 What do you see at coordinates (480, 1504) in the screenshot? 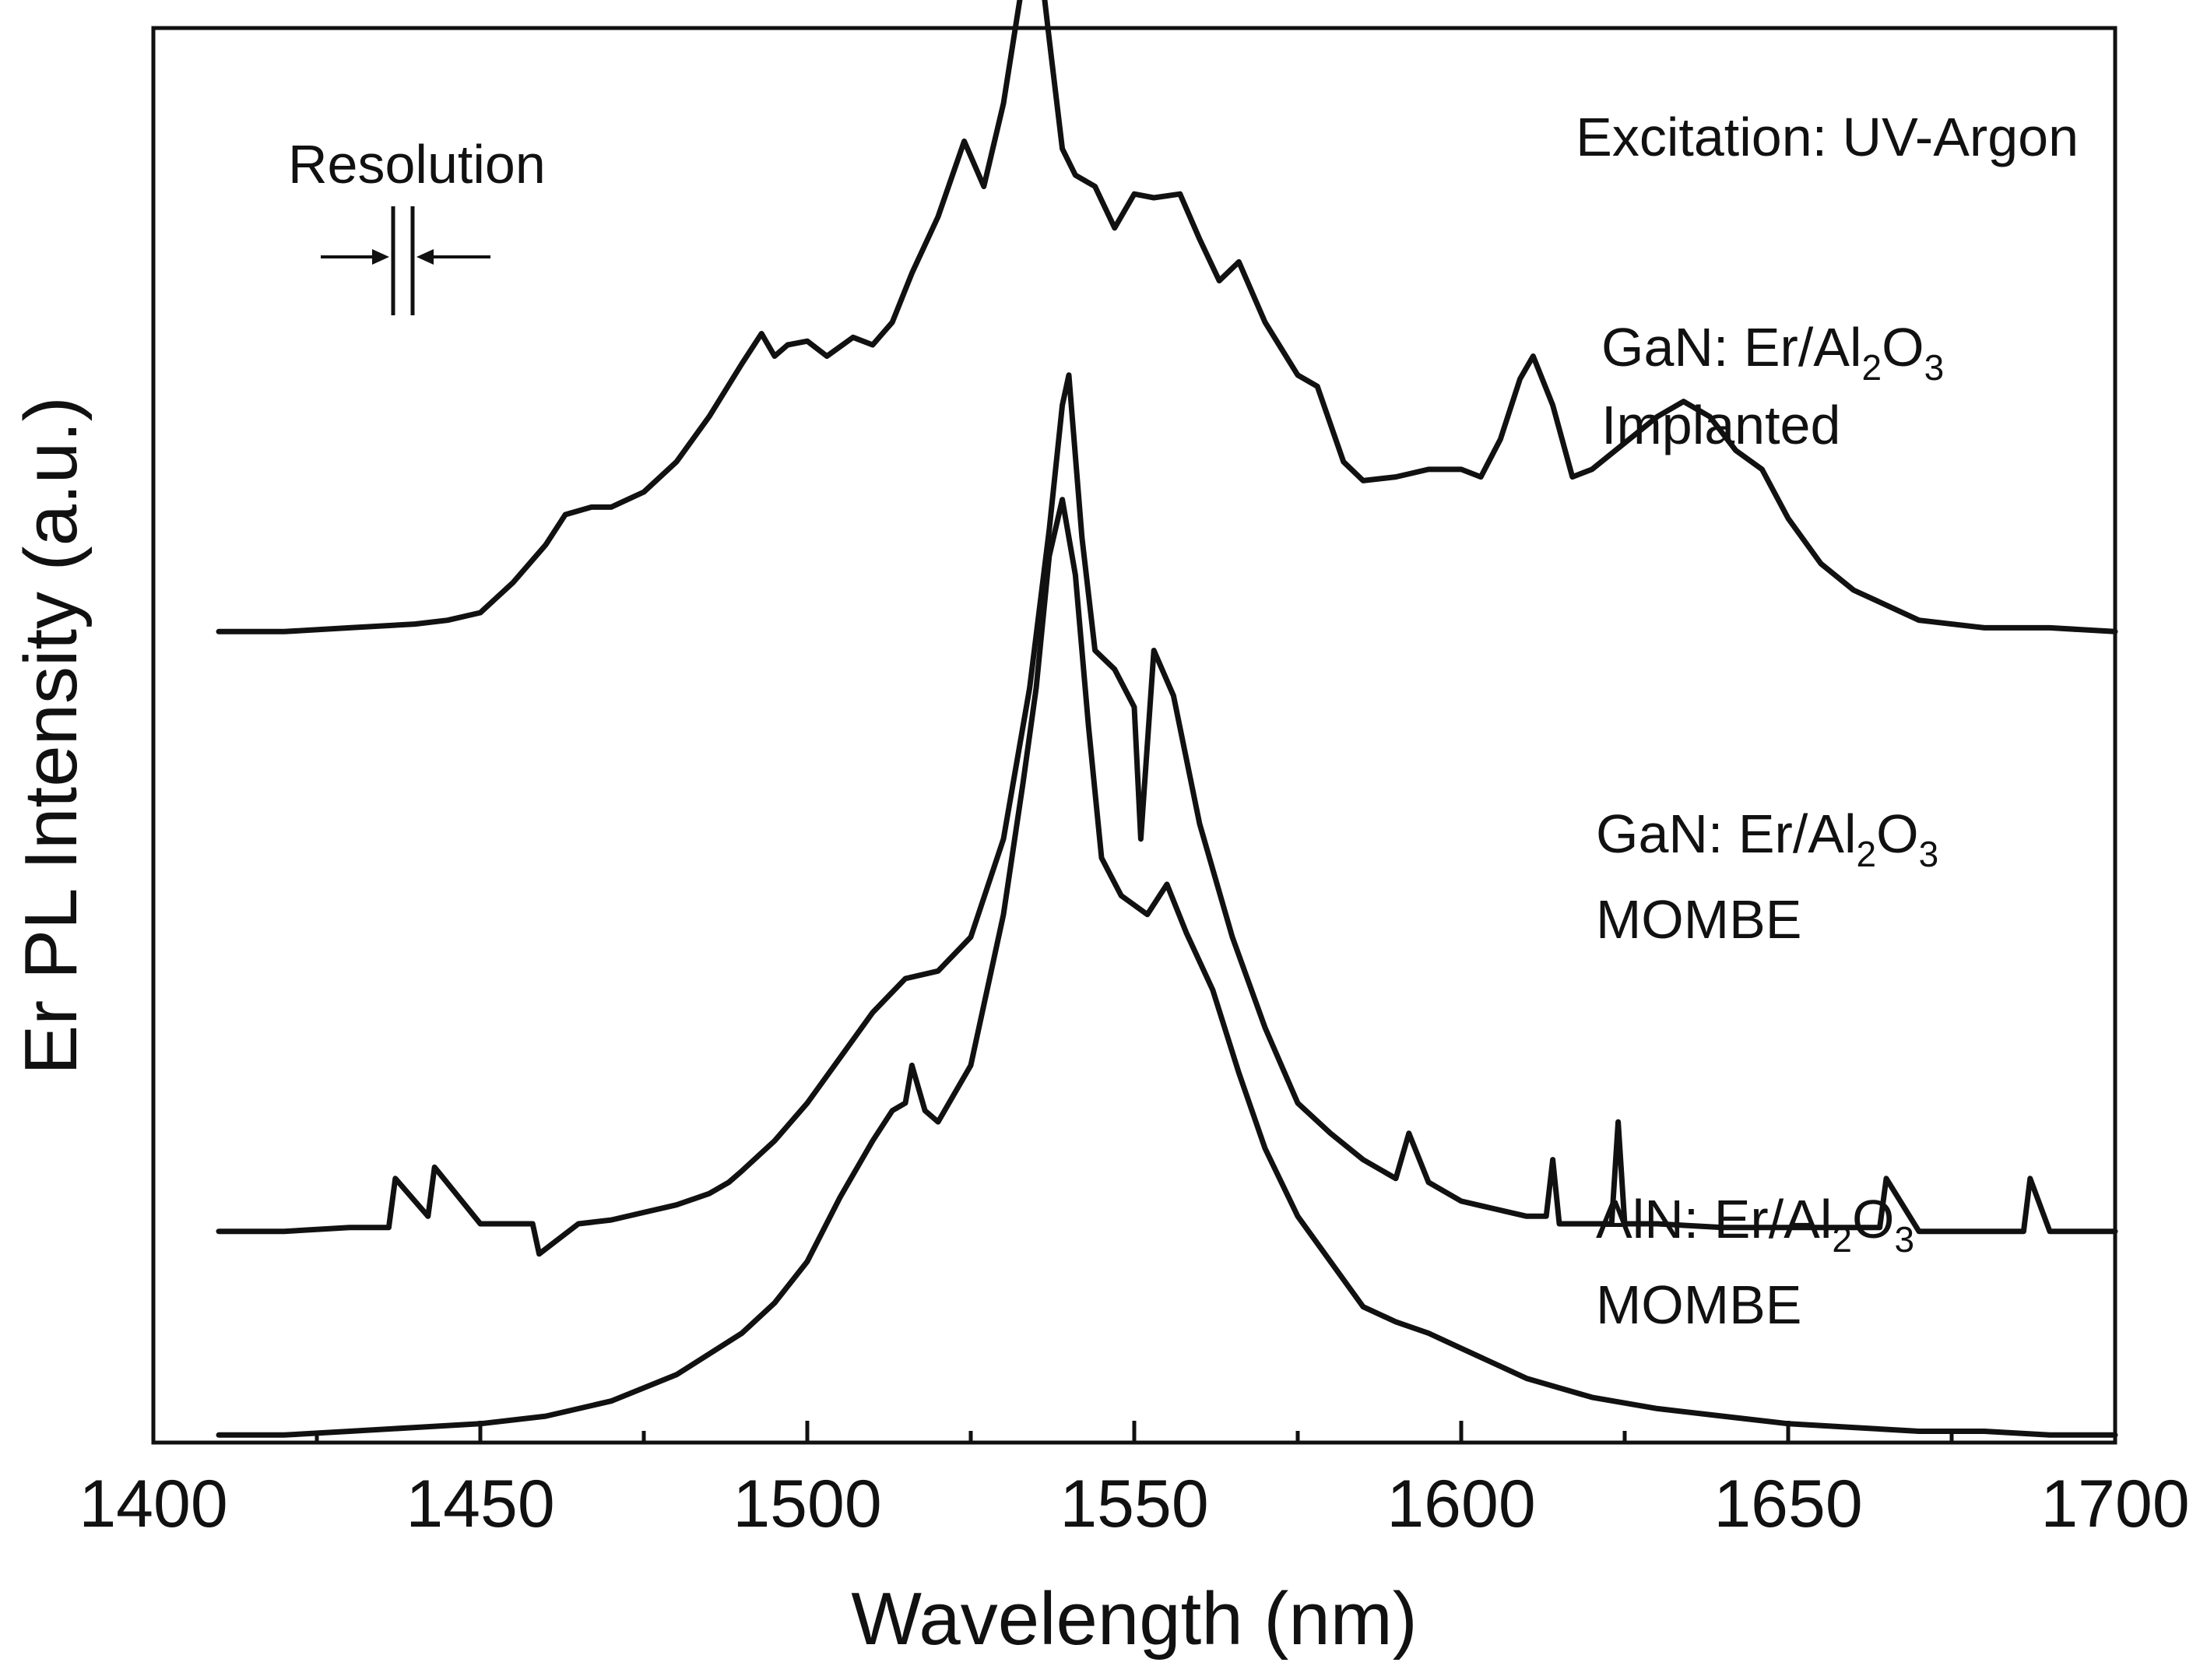
I see `x-tick-label-1450: 1450` at bounding box center [480, 1504].